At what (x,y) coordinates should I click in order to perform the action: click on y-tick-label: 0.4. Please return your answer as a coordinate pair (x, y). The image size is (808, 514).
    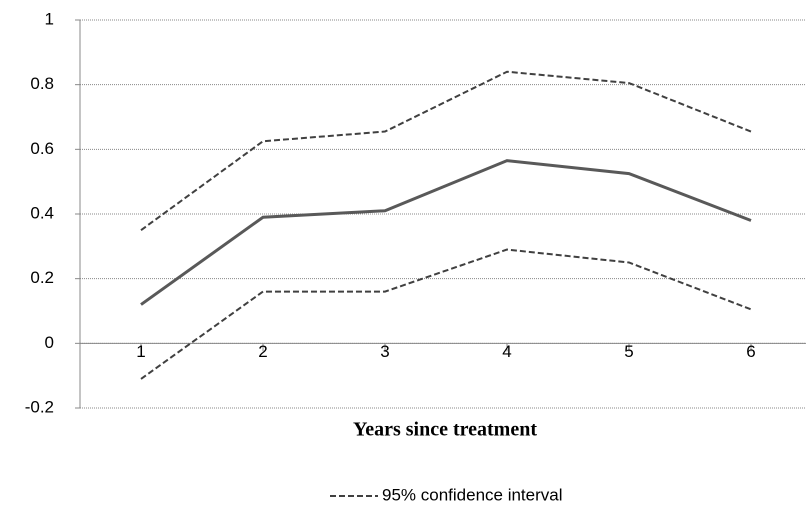
    Looking at the image, I should click on (42, 212).